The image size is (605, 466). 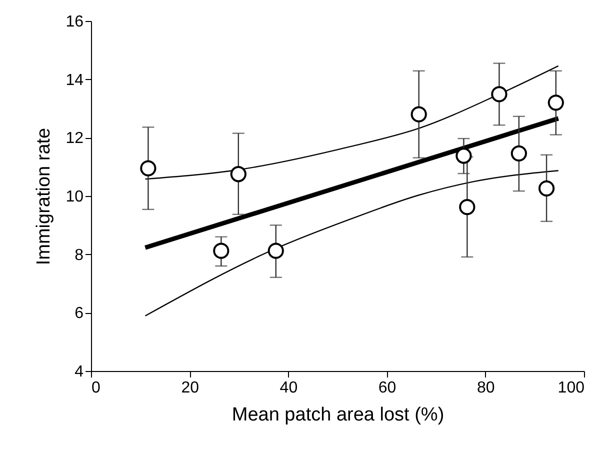 I want to click on y-tick-label: 12, so click(x=75, y=139).